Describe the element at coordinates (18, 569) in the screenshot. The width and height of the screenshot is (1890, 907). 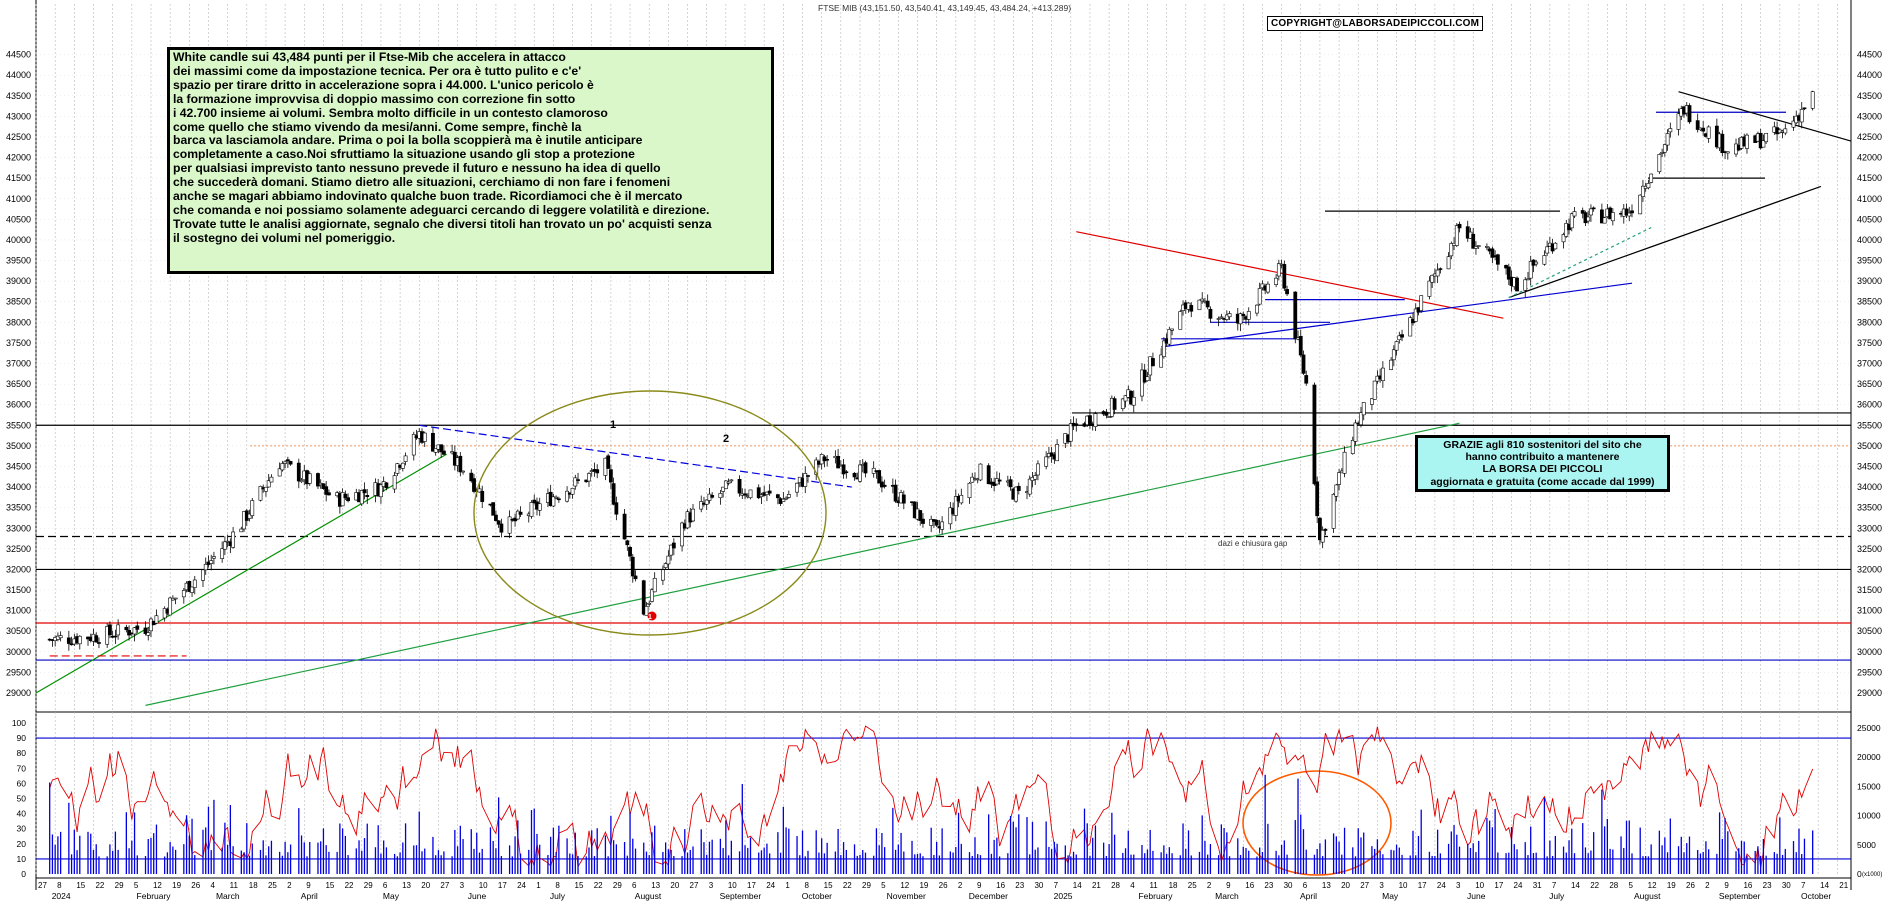
I see `price-tick-label-left: 32000` at that location.